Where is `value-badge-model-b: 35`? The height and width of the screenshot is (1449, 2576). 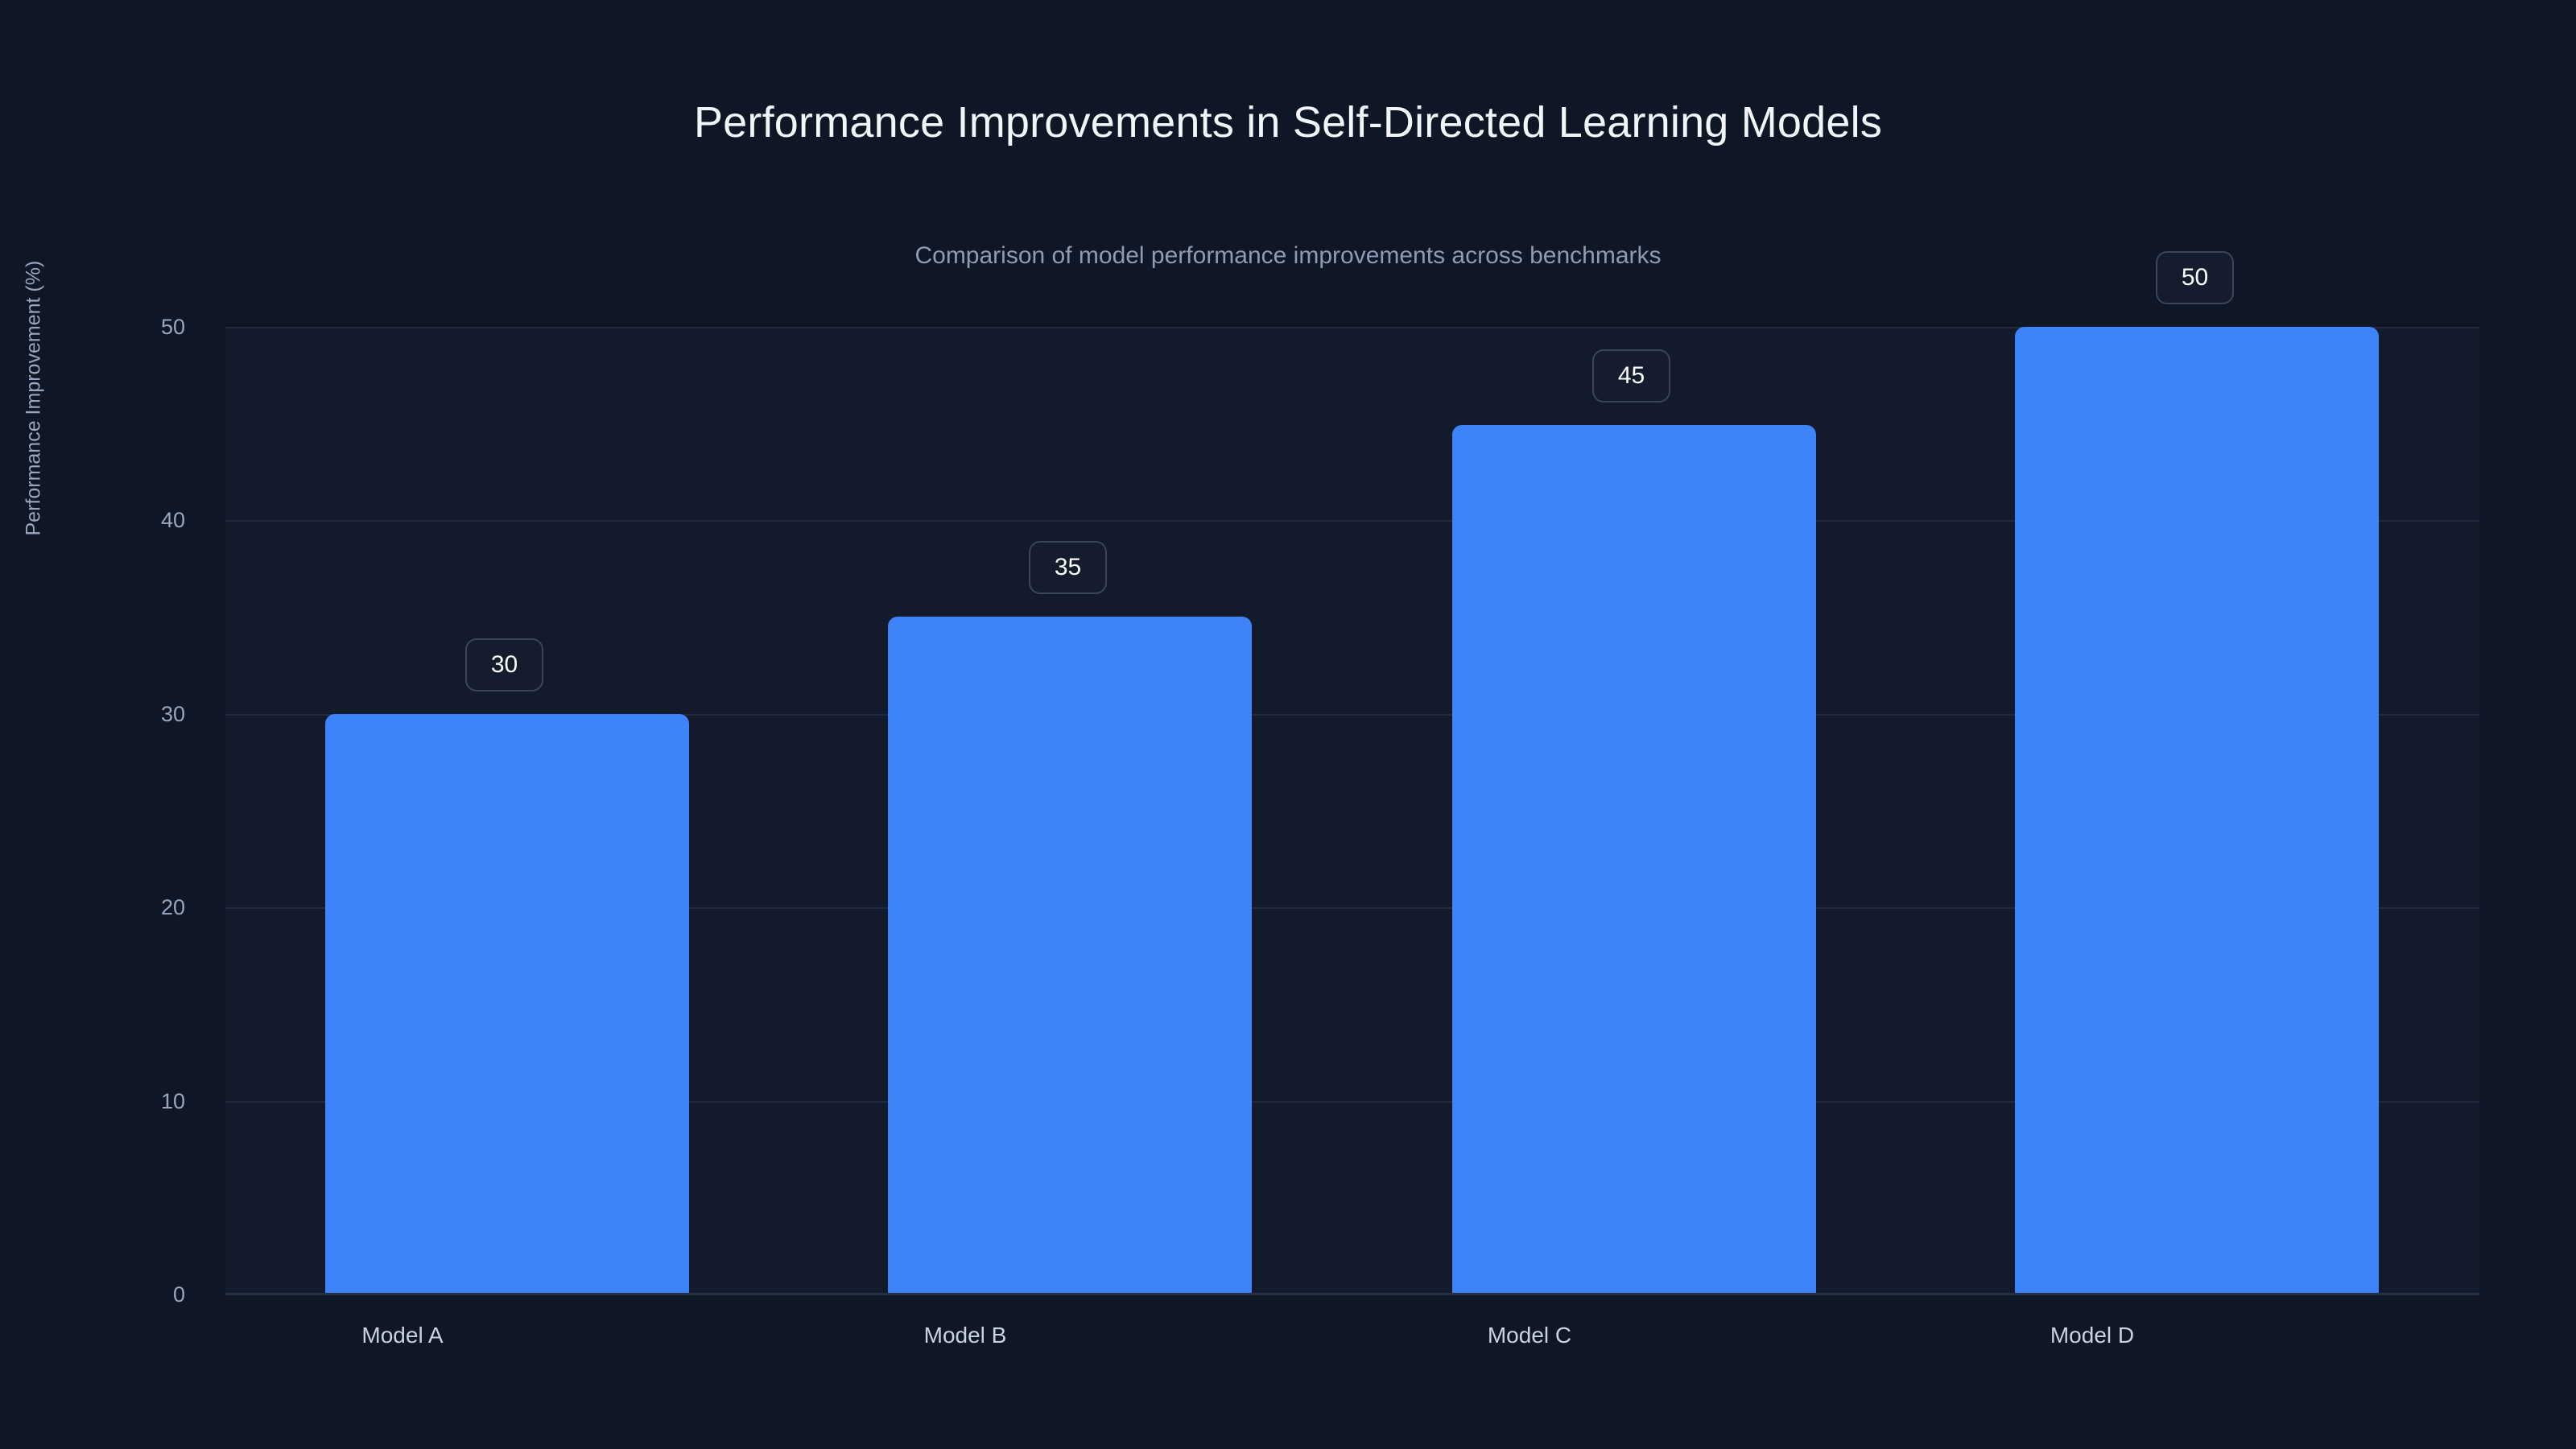 value-badge-model-b: 35 is located at coordinates (1068, 567).